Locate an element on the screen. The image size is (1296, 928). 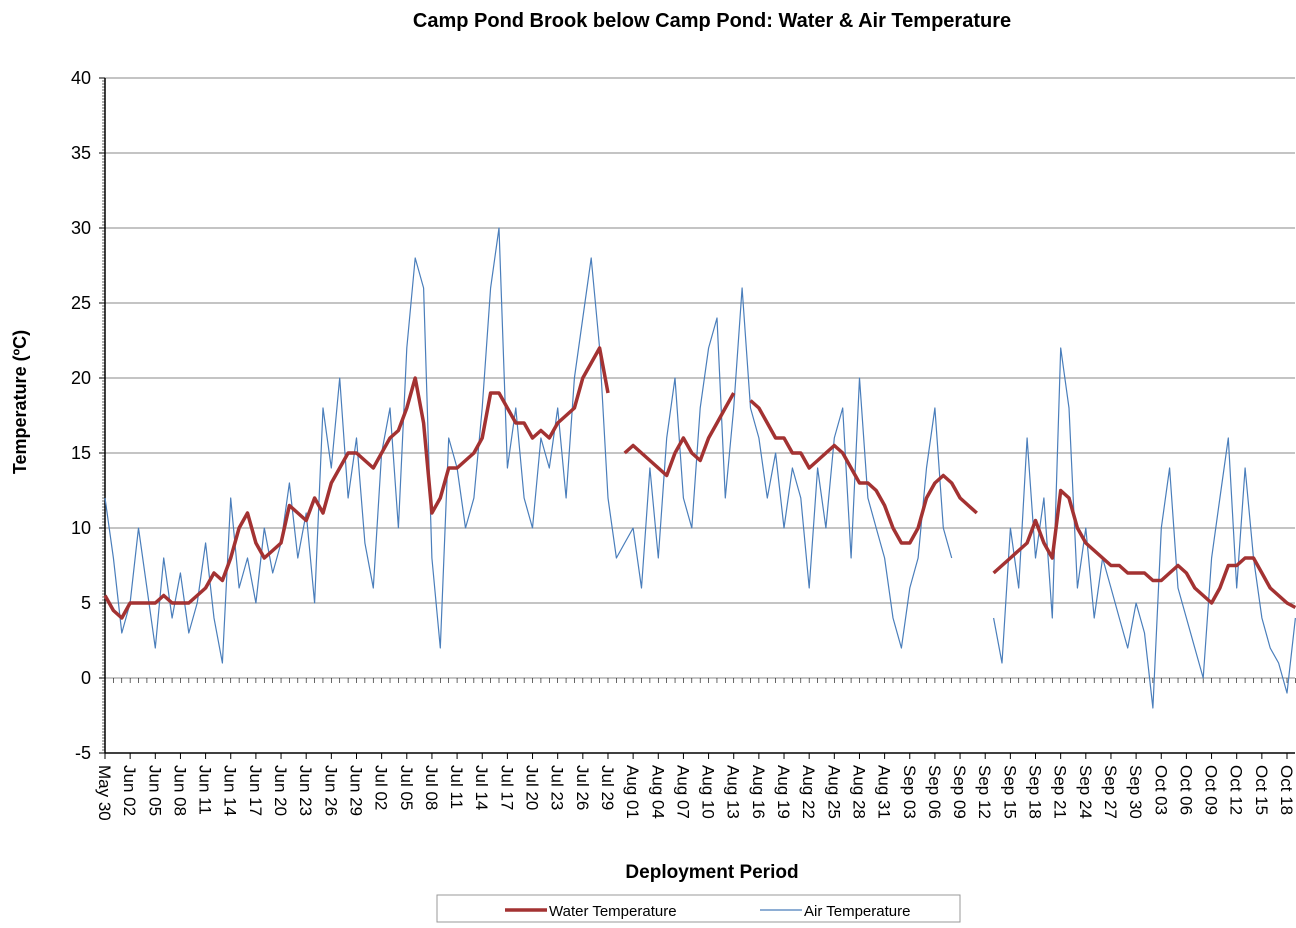
y-tick-label: -5 is located at coordinates (83, 753).